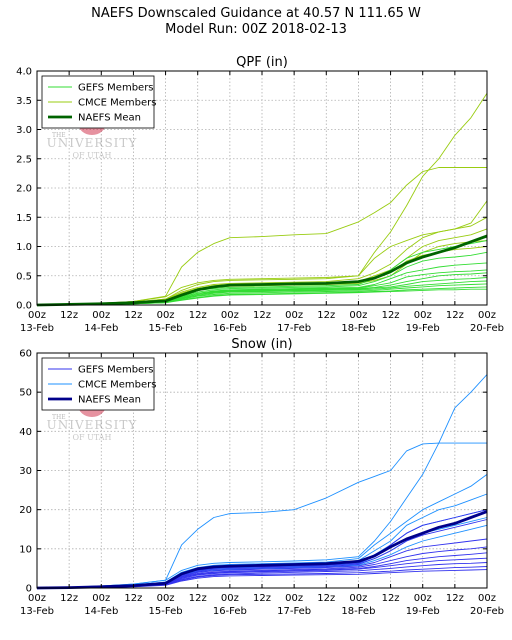 The image size is (512, 640). I want to click on snow-xdate-label: 19-Feb, so click(423, 611).